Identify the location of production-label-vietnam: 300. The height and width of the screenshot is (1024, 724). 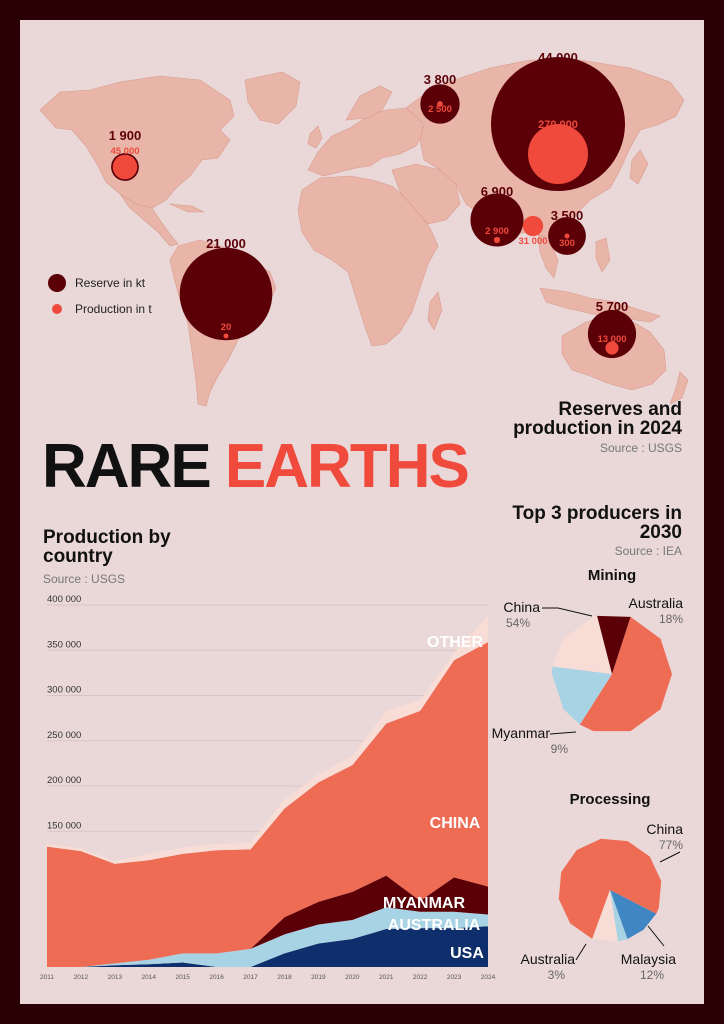
(567, 243).